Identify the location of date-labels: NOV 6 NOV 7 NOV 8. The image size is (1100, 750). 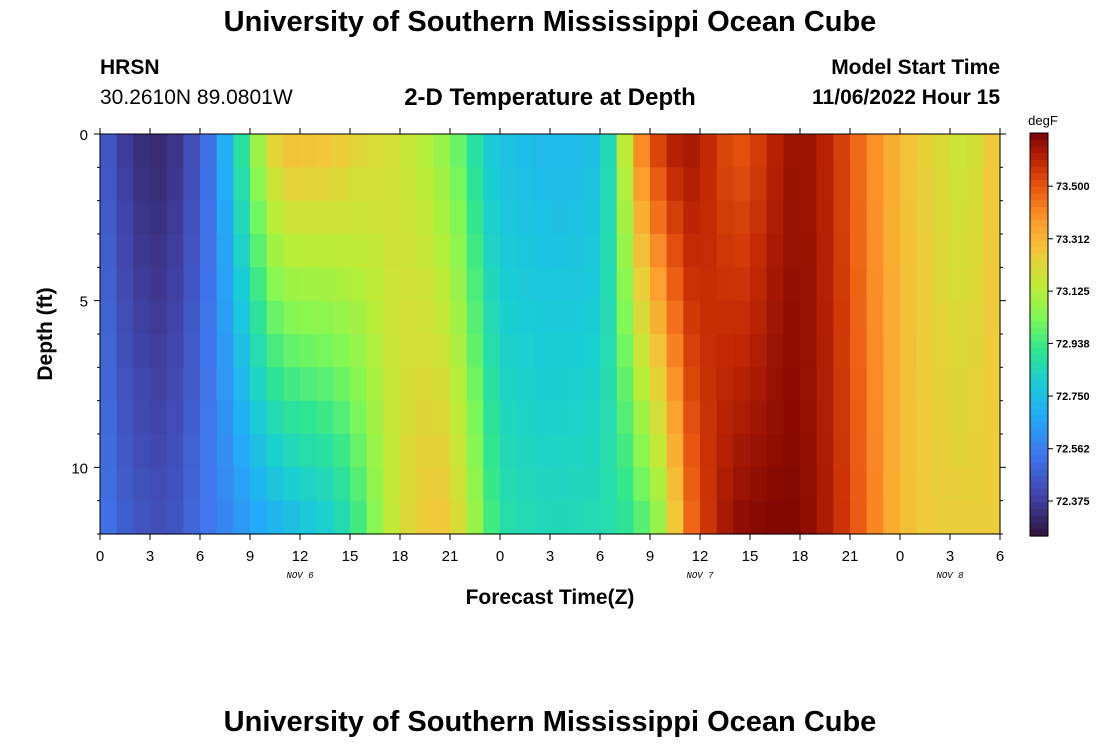
(625, 576).